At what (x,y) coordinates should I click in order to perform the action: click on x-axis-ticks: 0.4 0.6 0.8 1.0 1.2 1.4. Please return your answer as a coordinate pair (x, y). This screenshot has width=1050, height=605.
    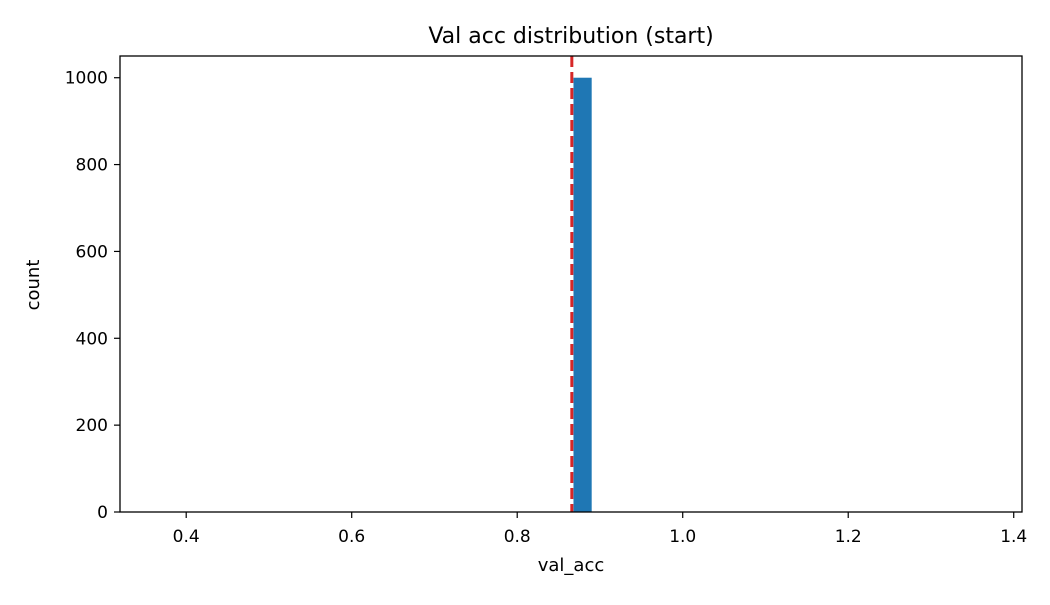
    Looking at the image, I should click on (600, 529).